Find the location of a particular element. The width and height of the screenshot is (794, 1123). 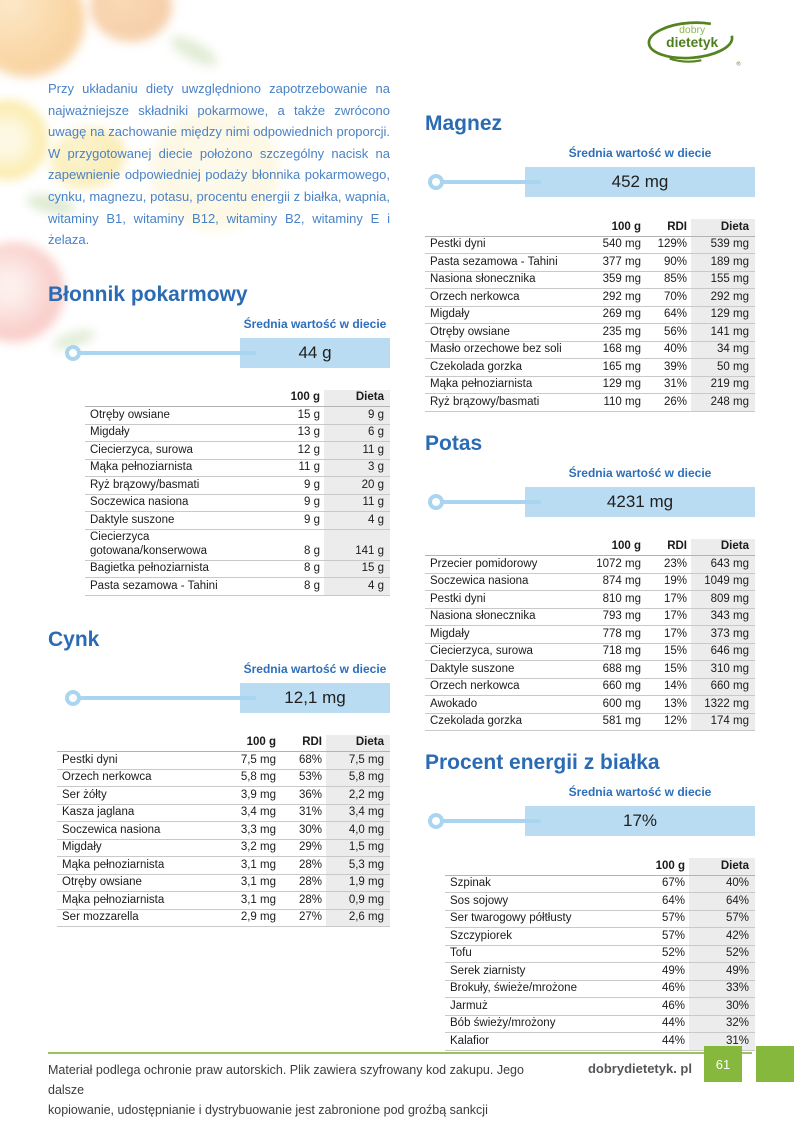

value-cell: 269 mg is located at coordinates (614, 315).